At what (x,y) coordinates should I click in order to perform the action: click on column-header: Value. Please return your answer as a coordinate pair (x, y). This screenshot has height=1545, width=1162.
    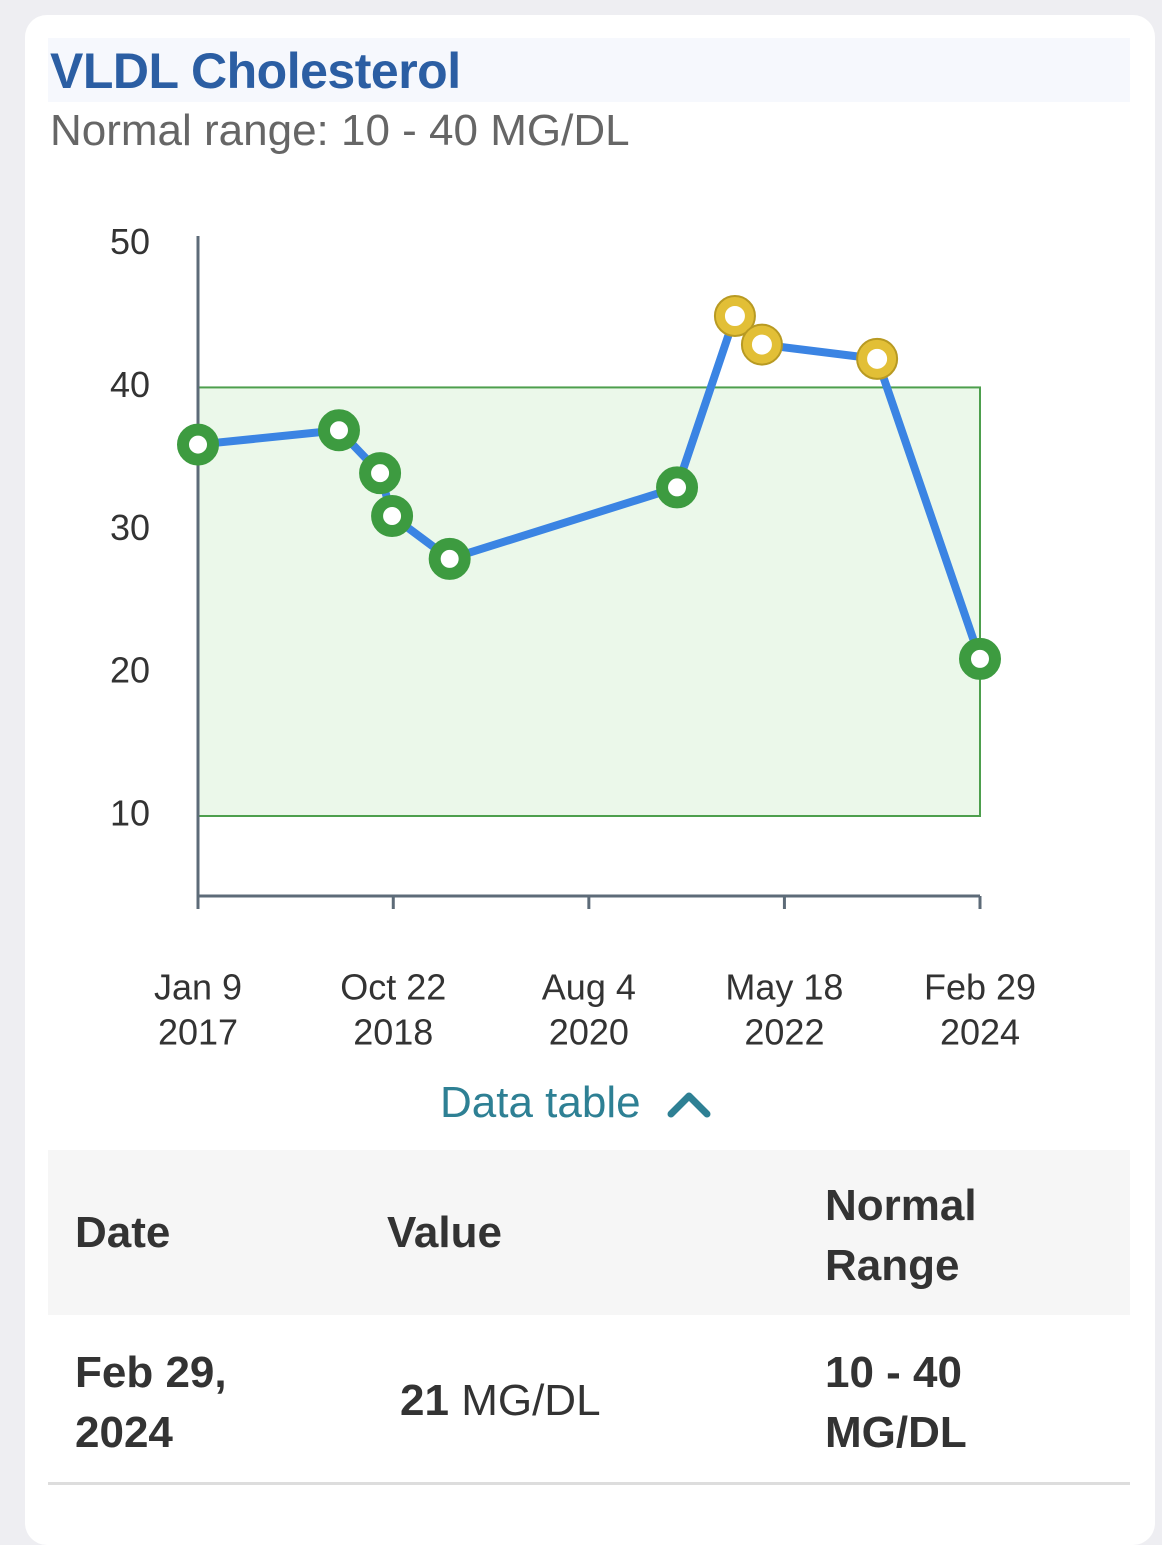
    Looking at the image, I should click on (444, 1232).